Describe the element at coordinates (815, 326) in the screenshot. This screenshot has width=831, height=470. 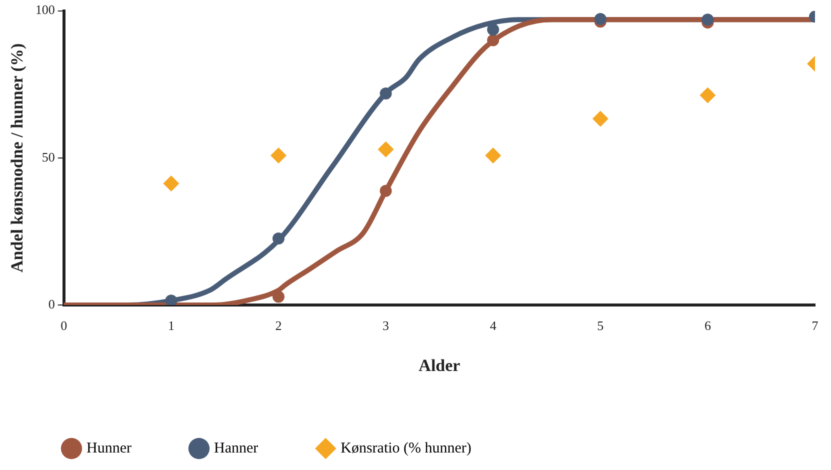
I see `x-tick-label: 7` at that location.